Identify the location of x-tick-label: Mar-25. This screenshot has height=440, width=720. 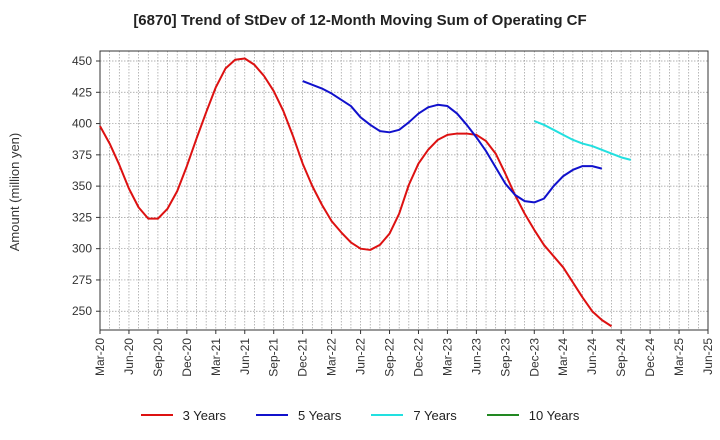
(679, 357).